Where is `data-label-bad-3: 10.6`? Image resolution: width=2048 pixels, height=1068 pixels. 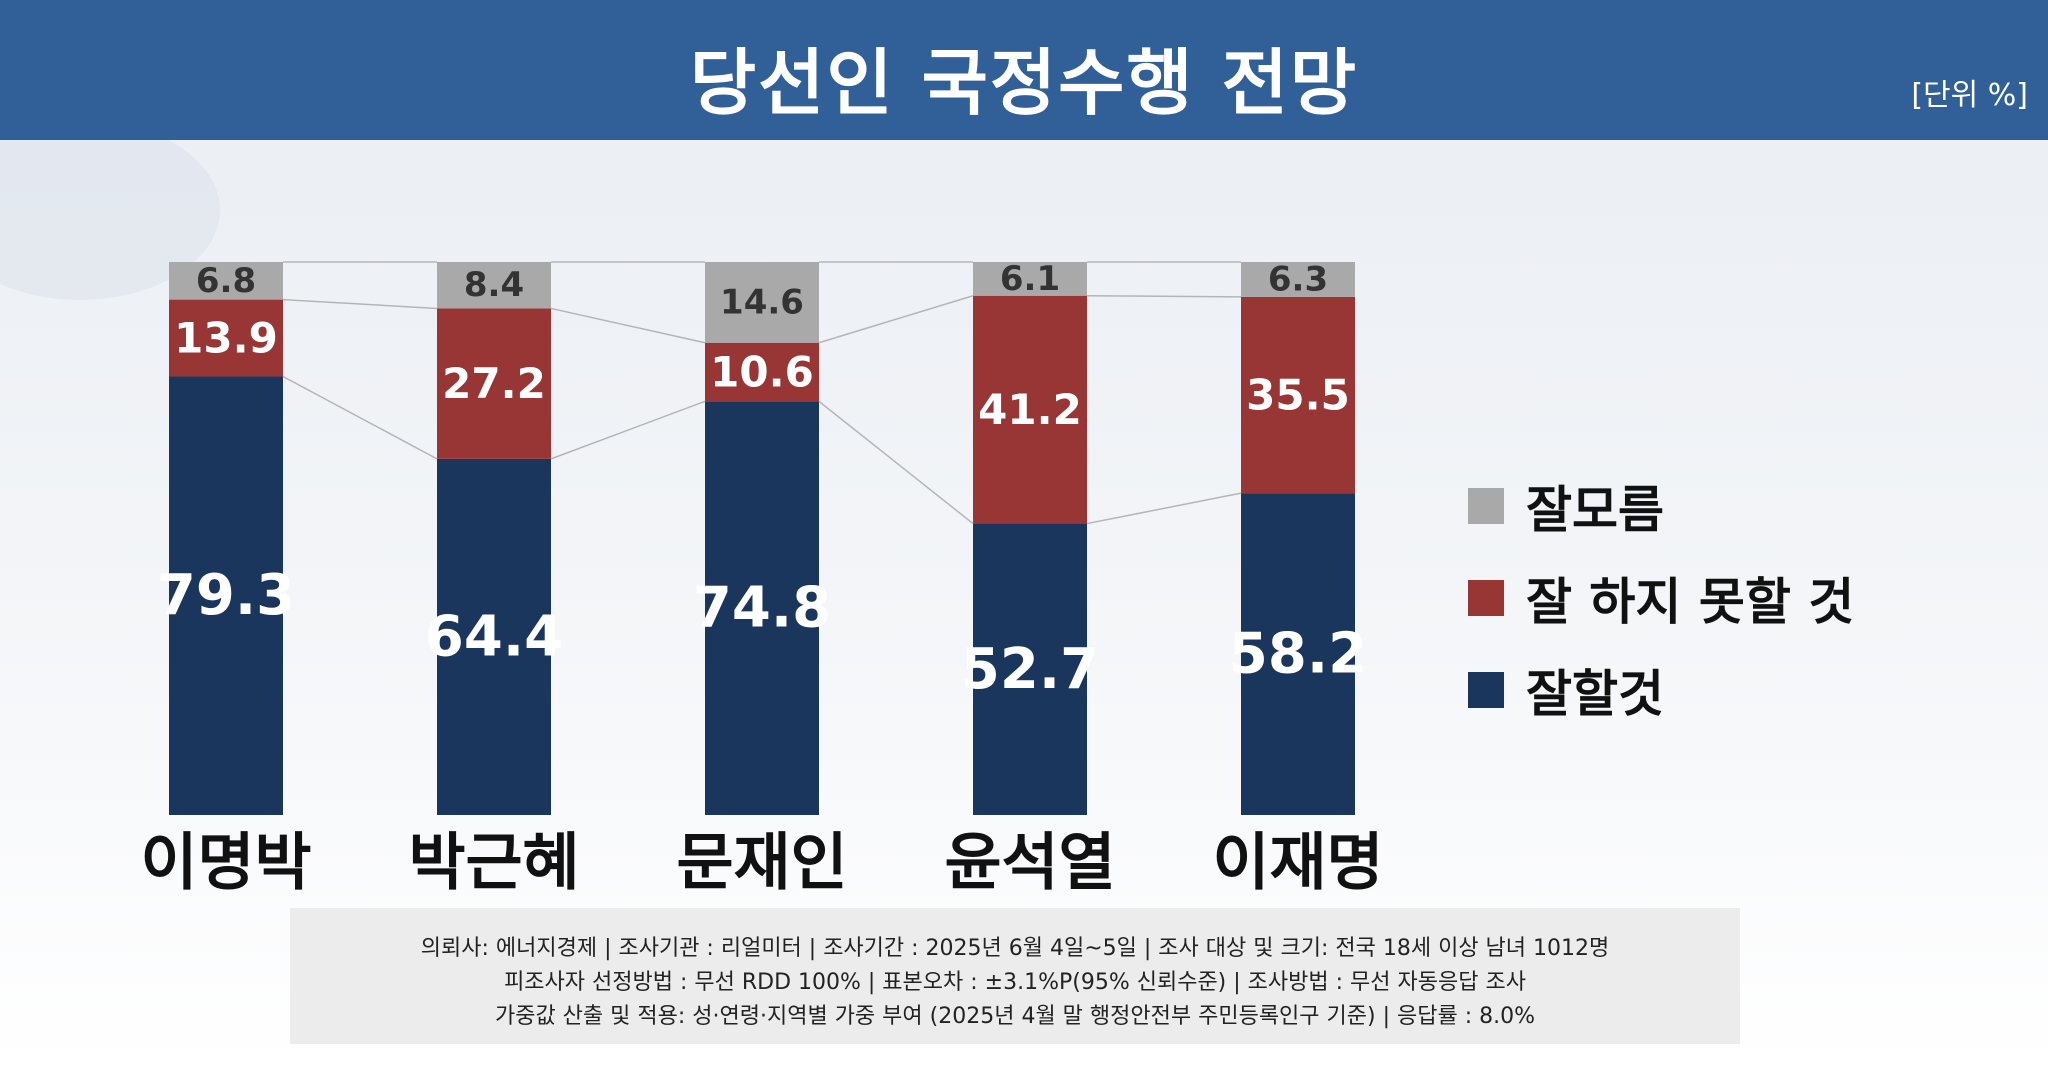 data-label-bad-3: 10.6 is located at coordinates (762, 372).